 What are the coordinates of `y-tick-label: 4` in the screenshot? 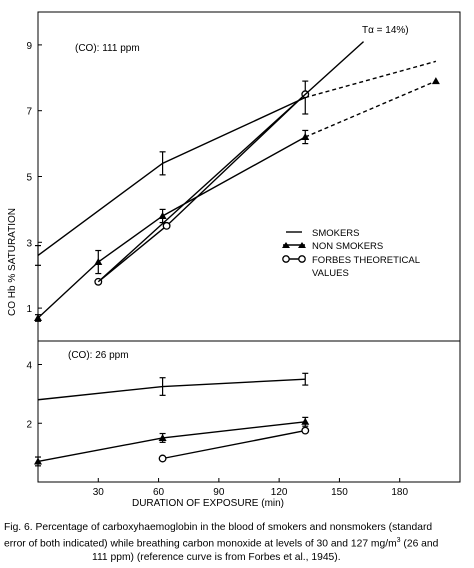 It's located at (29, 366).